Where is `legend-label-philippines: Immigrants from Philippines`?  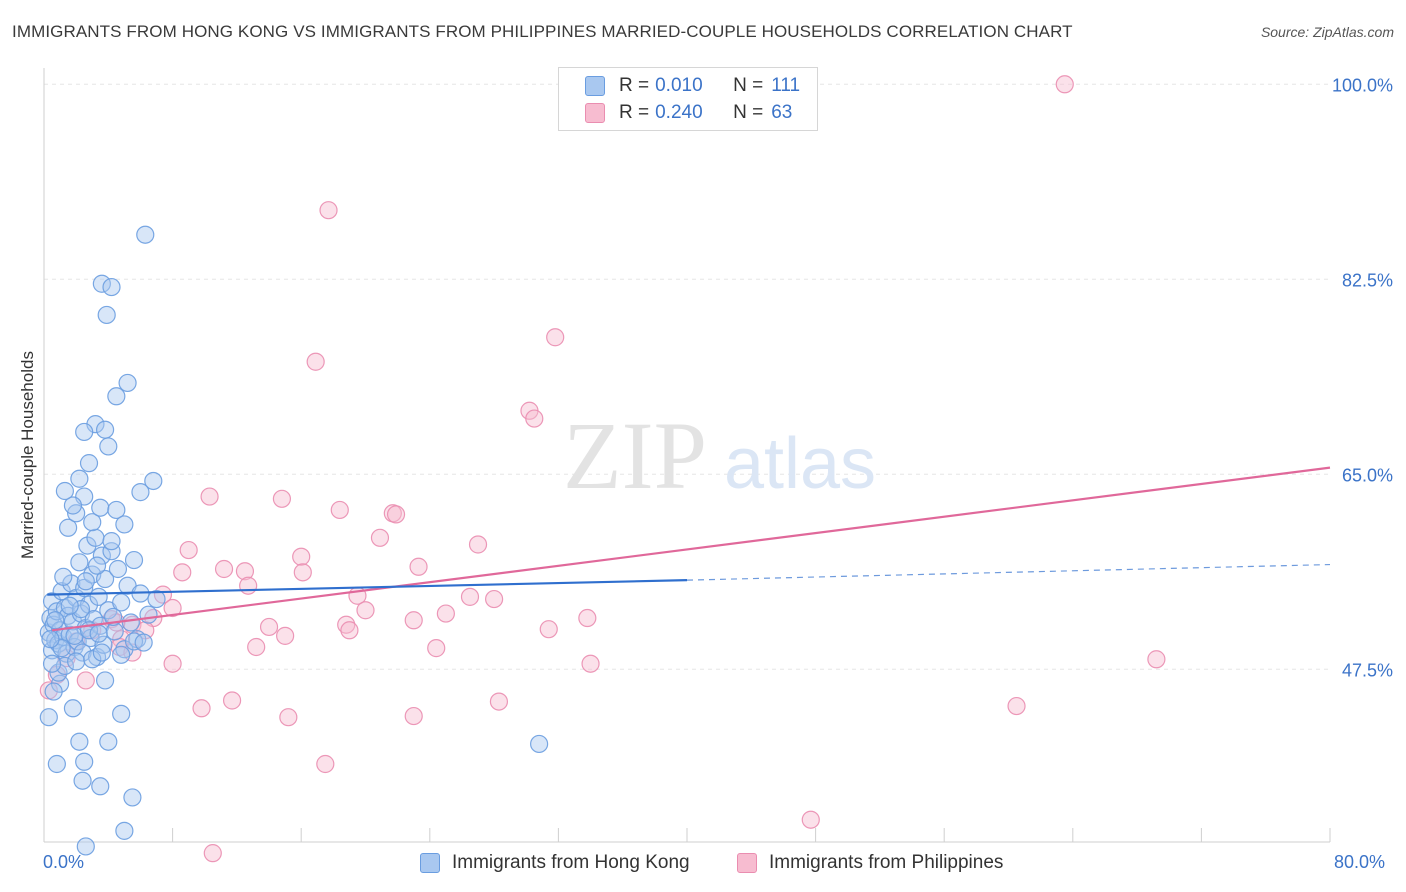
legend-label-philippines: Immigrants from Philippines is located at coordinates (886, 862).